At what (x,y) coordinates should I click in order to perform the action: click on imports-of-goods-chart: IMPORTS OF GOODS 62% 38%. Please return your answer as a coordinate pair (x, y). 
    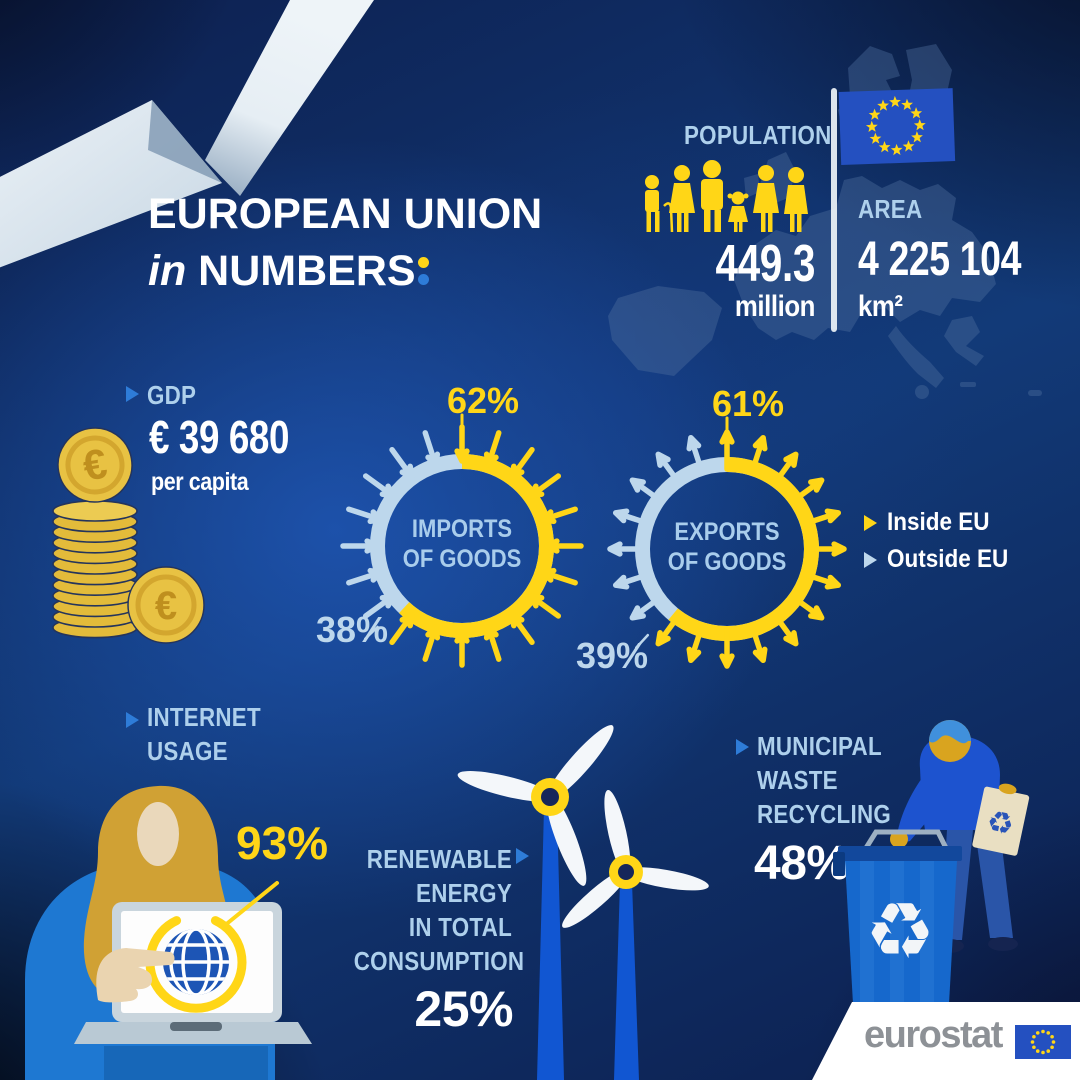
    Looking at the image, I should click on (462, 546).